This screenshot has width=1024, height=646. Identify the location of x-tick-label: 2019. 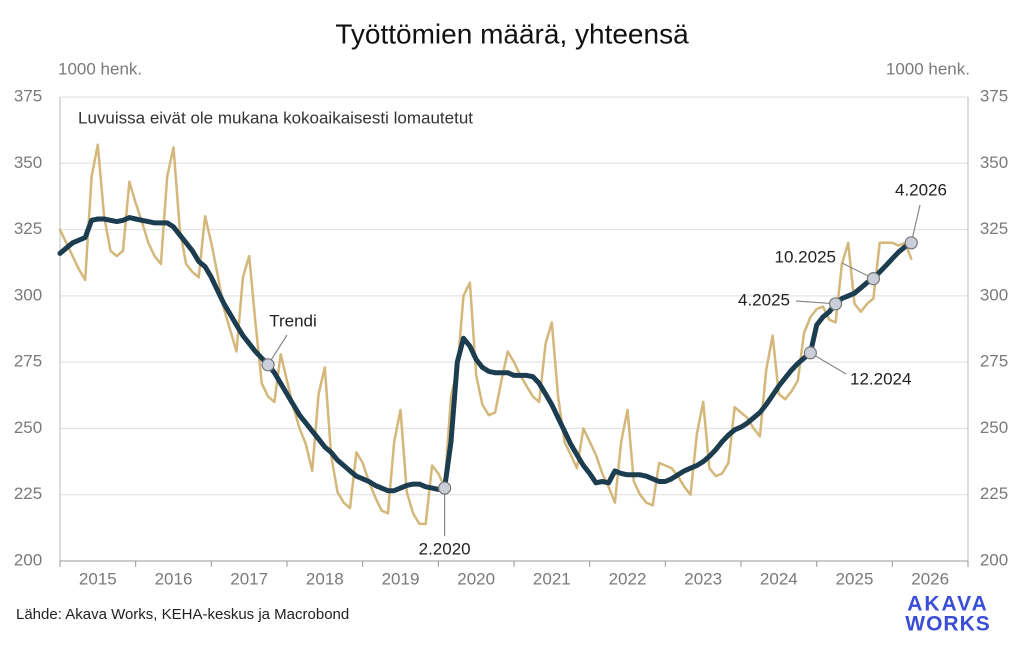
(401, 578).